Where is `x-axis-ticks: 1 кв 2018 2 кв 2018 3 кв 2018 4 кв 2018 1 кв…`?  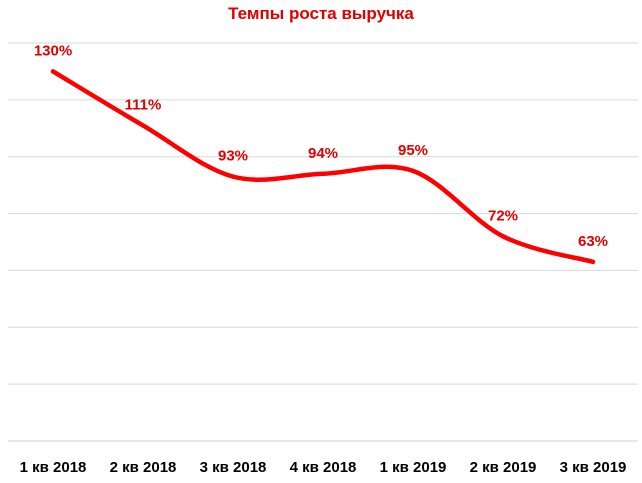
x-axis-ticks: 1 кв 2018 2 кв 2018 3 кв 2018 4 кв 2018 1 кв… is located at coordinates (323, 467).